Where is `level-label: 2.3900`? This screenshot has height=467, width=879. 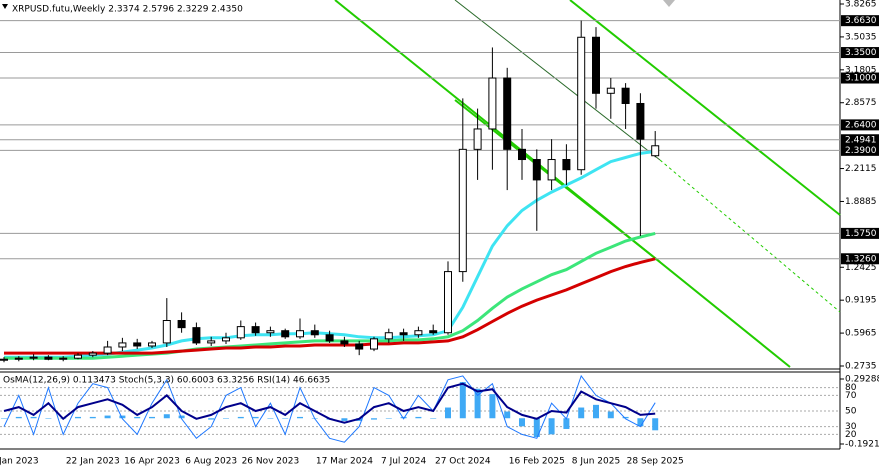
level-label: 2.3900 is located at coordinates (861, 151).